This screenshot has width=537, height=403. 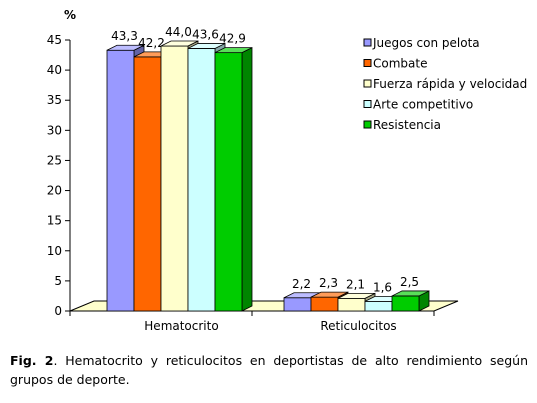 I want to click on legend-label: Combate, so click(x=400, y=64).